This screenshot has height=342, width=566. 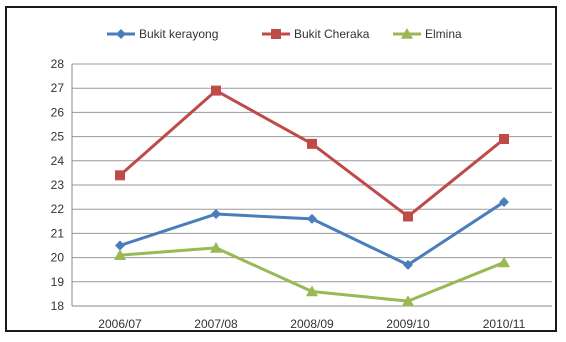 I want to click on y-tick-label: 28, so click(x=58, y=64).